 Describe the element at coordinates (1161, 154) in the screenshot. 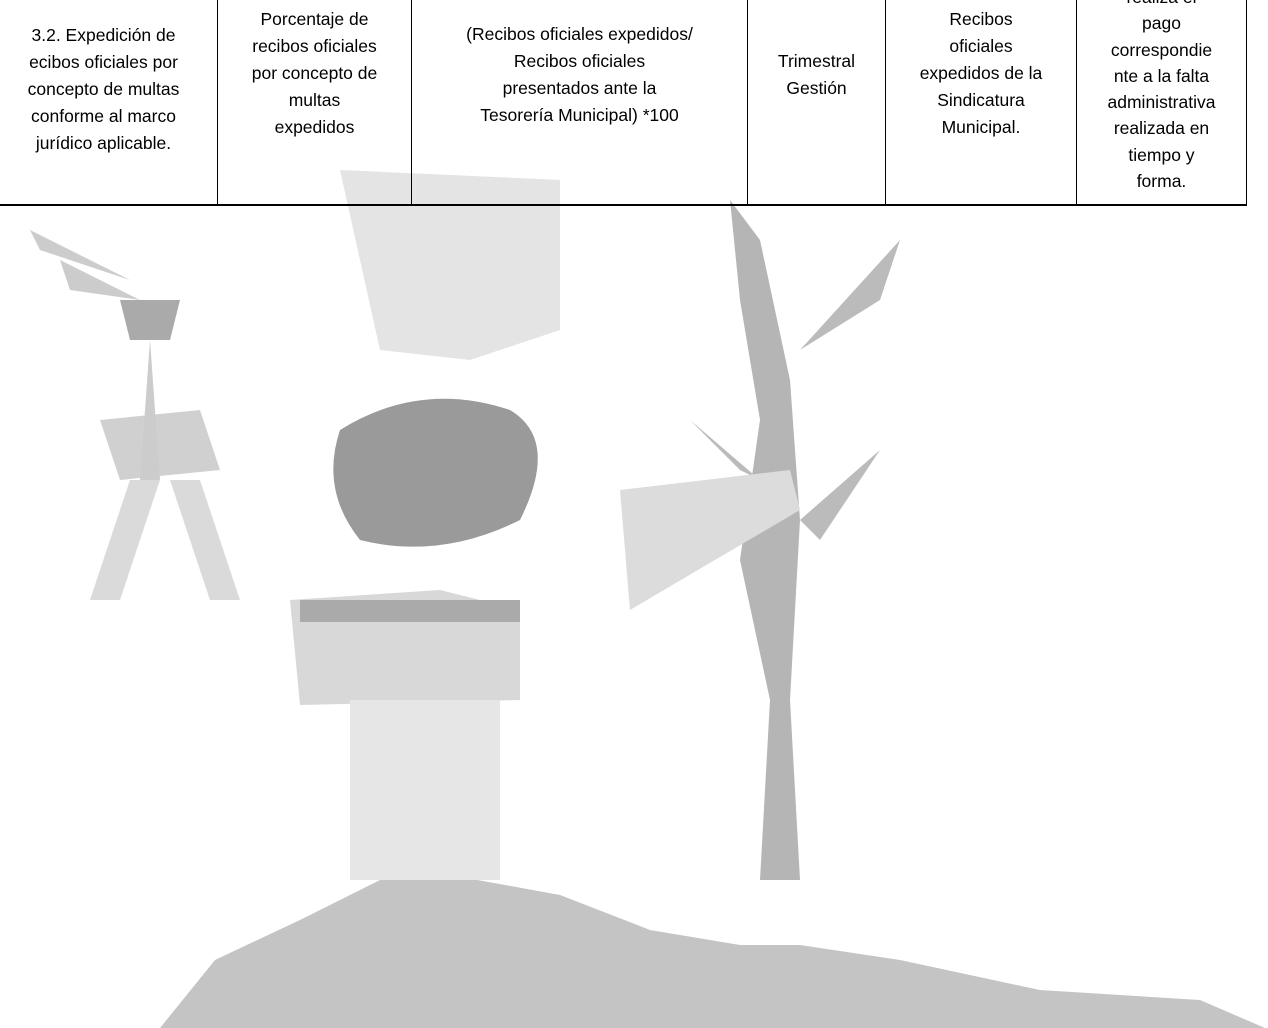

I see `text-line: tiempo y` at that location.